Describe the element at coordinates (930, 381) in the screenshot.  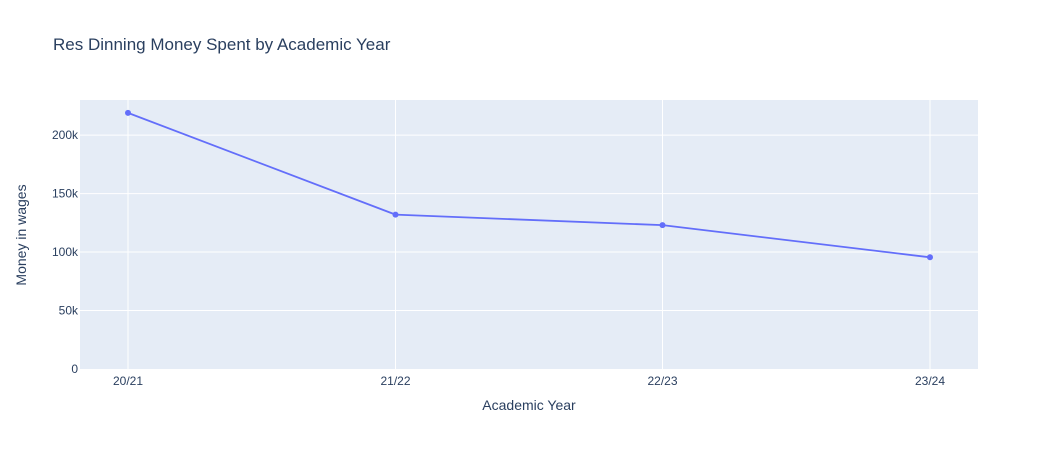
I see `x-tick-label: 23/24` at that location.